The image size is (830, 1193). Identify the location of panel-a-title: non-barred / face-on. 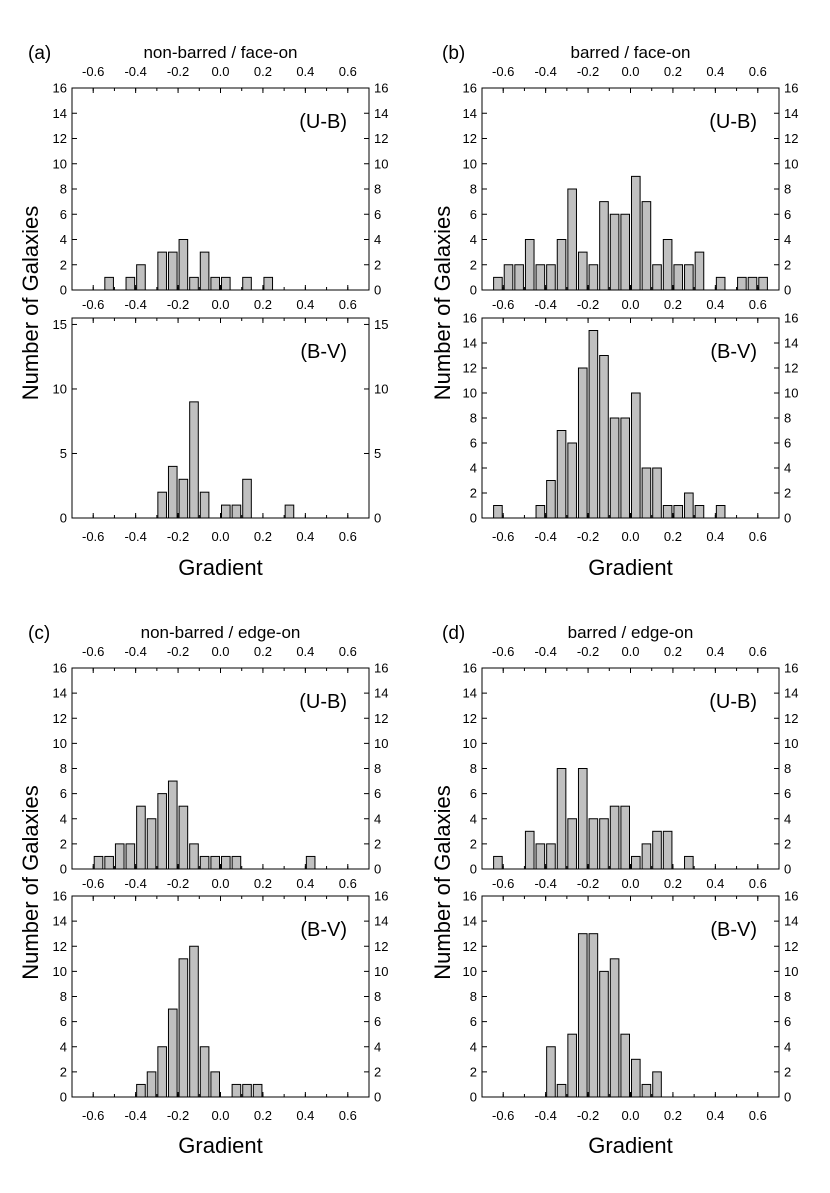
(220, 52).